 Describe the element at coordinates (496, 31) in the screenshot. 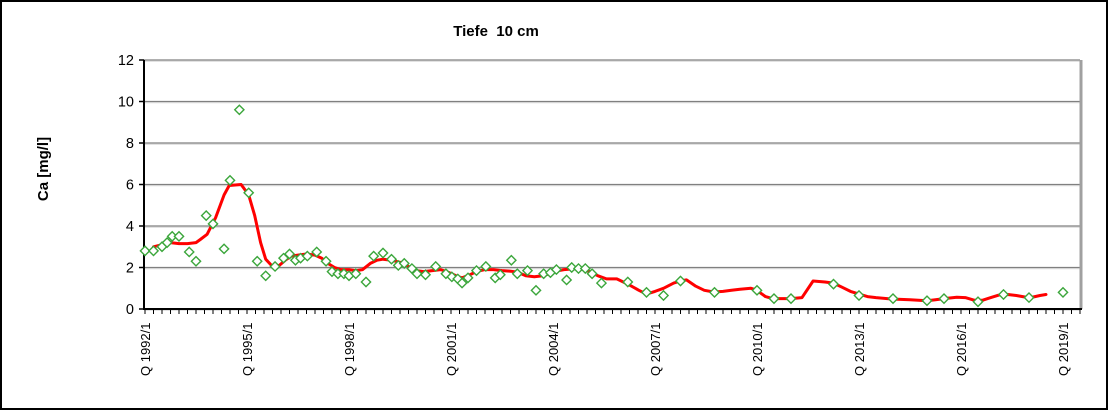

I see `chart-title: Tiefe 10 cm` at that location.